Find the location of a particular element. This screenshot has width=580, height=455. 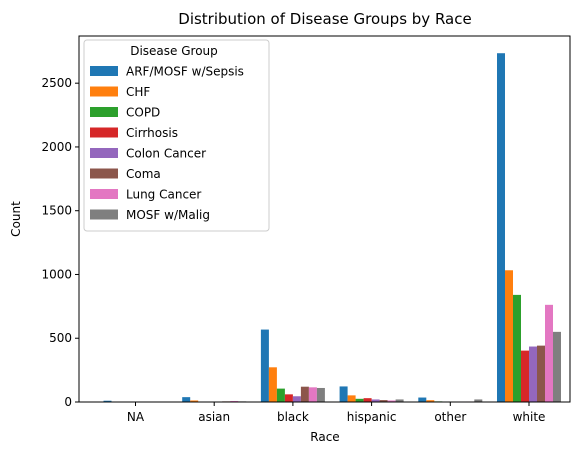

y-tick-label: 0 is located at coordinates (68, 402).